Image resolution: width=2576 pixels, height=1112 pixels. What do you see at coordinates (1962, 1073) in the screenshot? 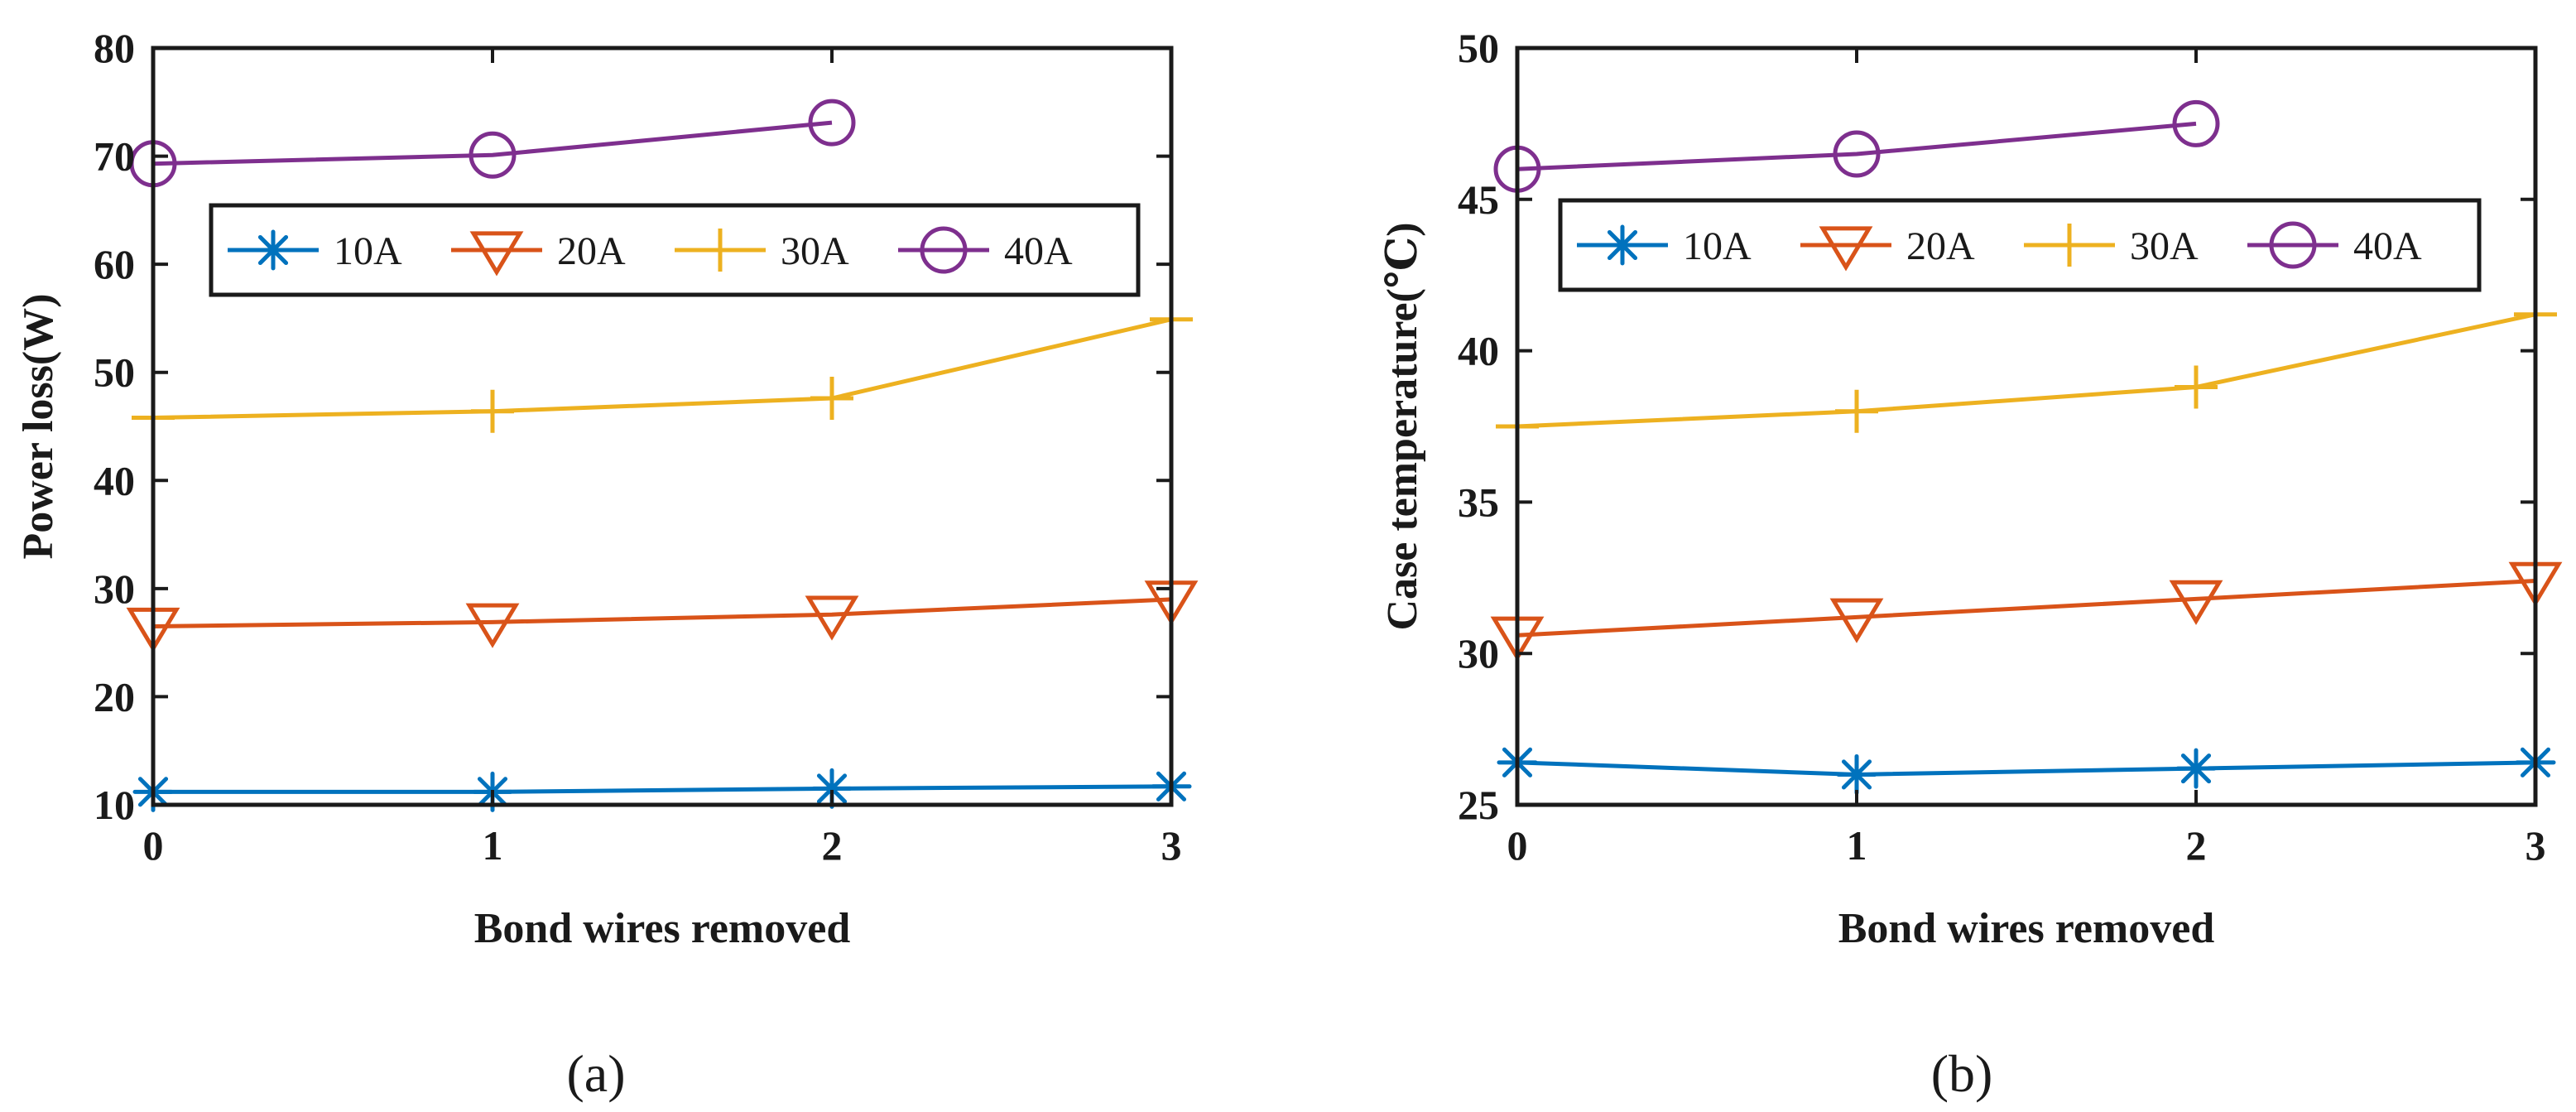
I see `panel-caption: (b)` at bounding box center [1962, 1073].